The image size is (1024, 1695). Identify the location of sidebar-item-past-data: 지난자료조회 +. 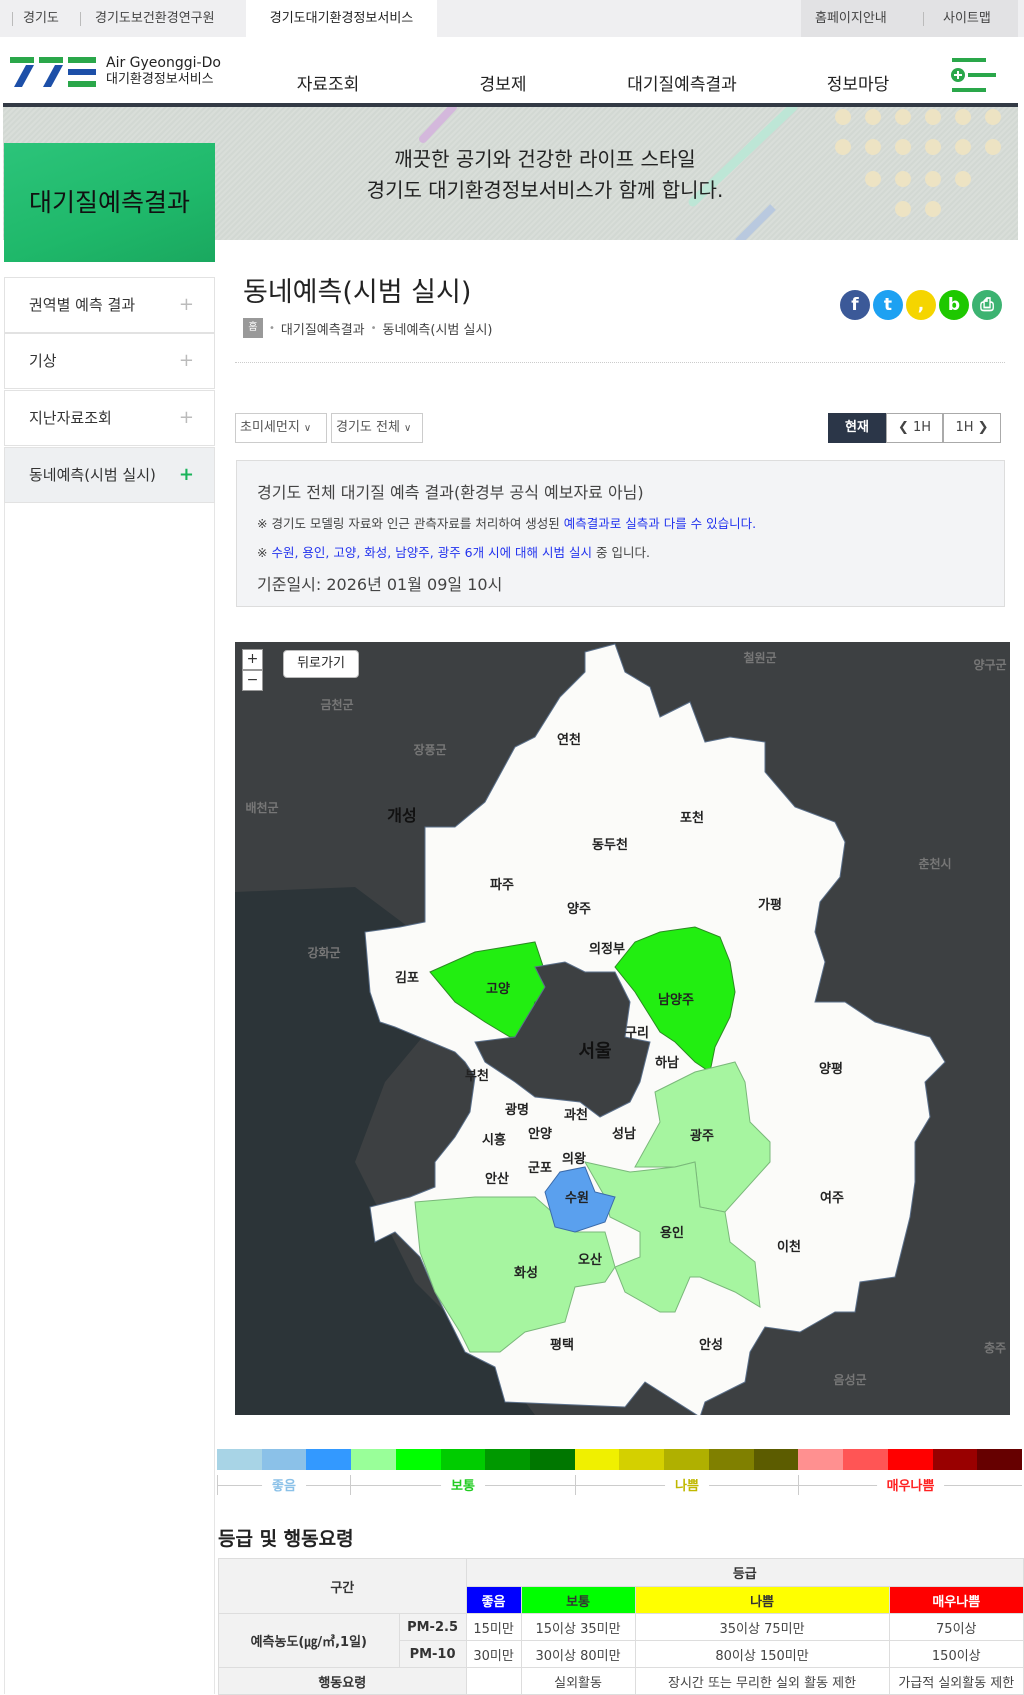
(109, 418).